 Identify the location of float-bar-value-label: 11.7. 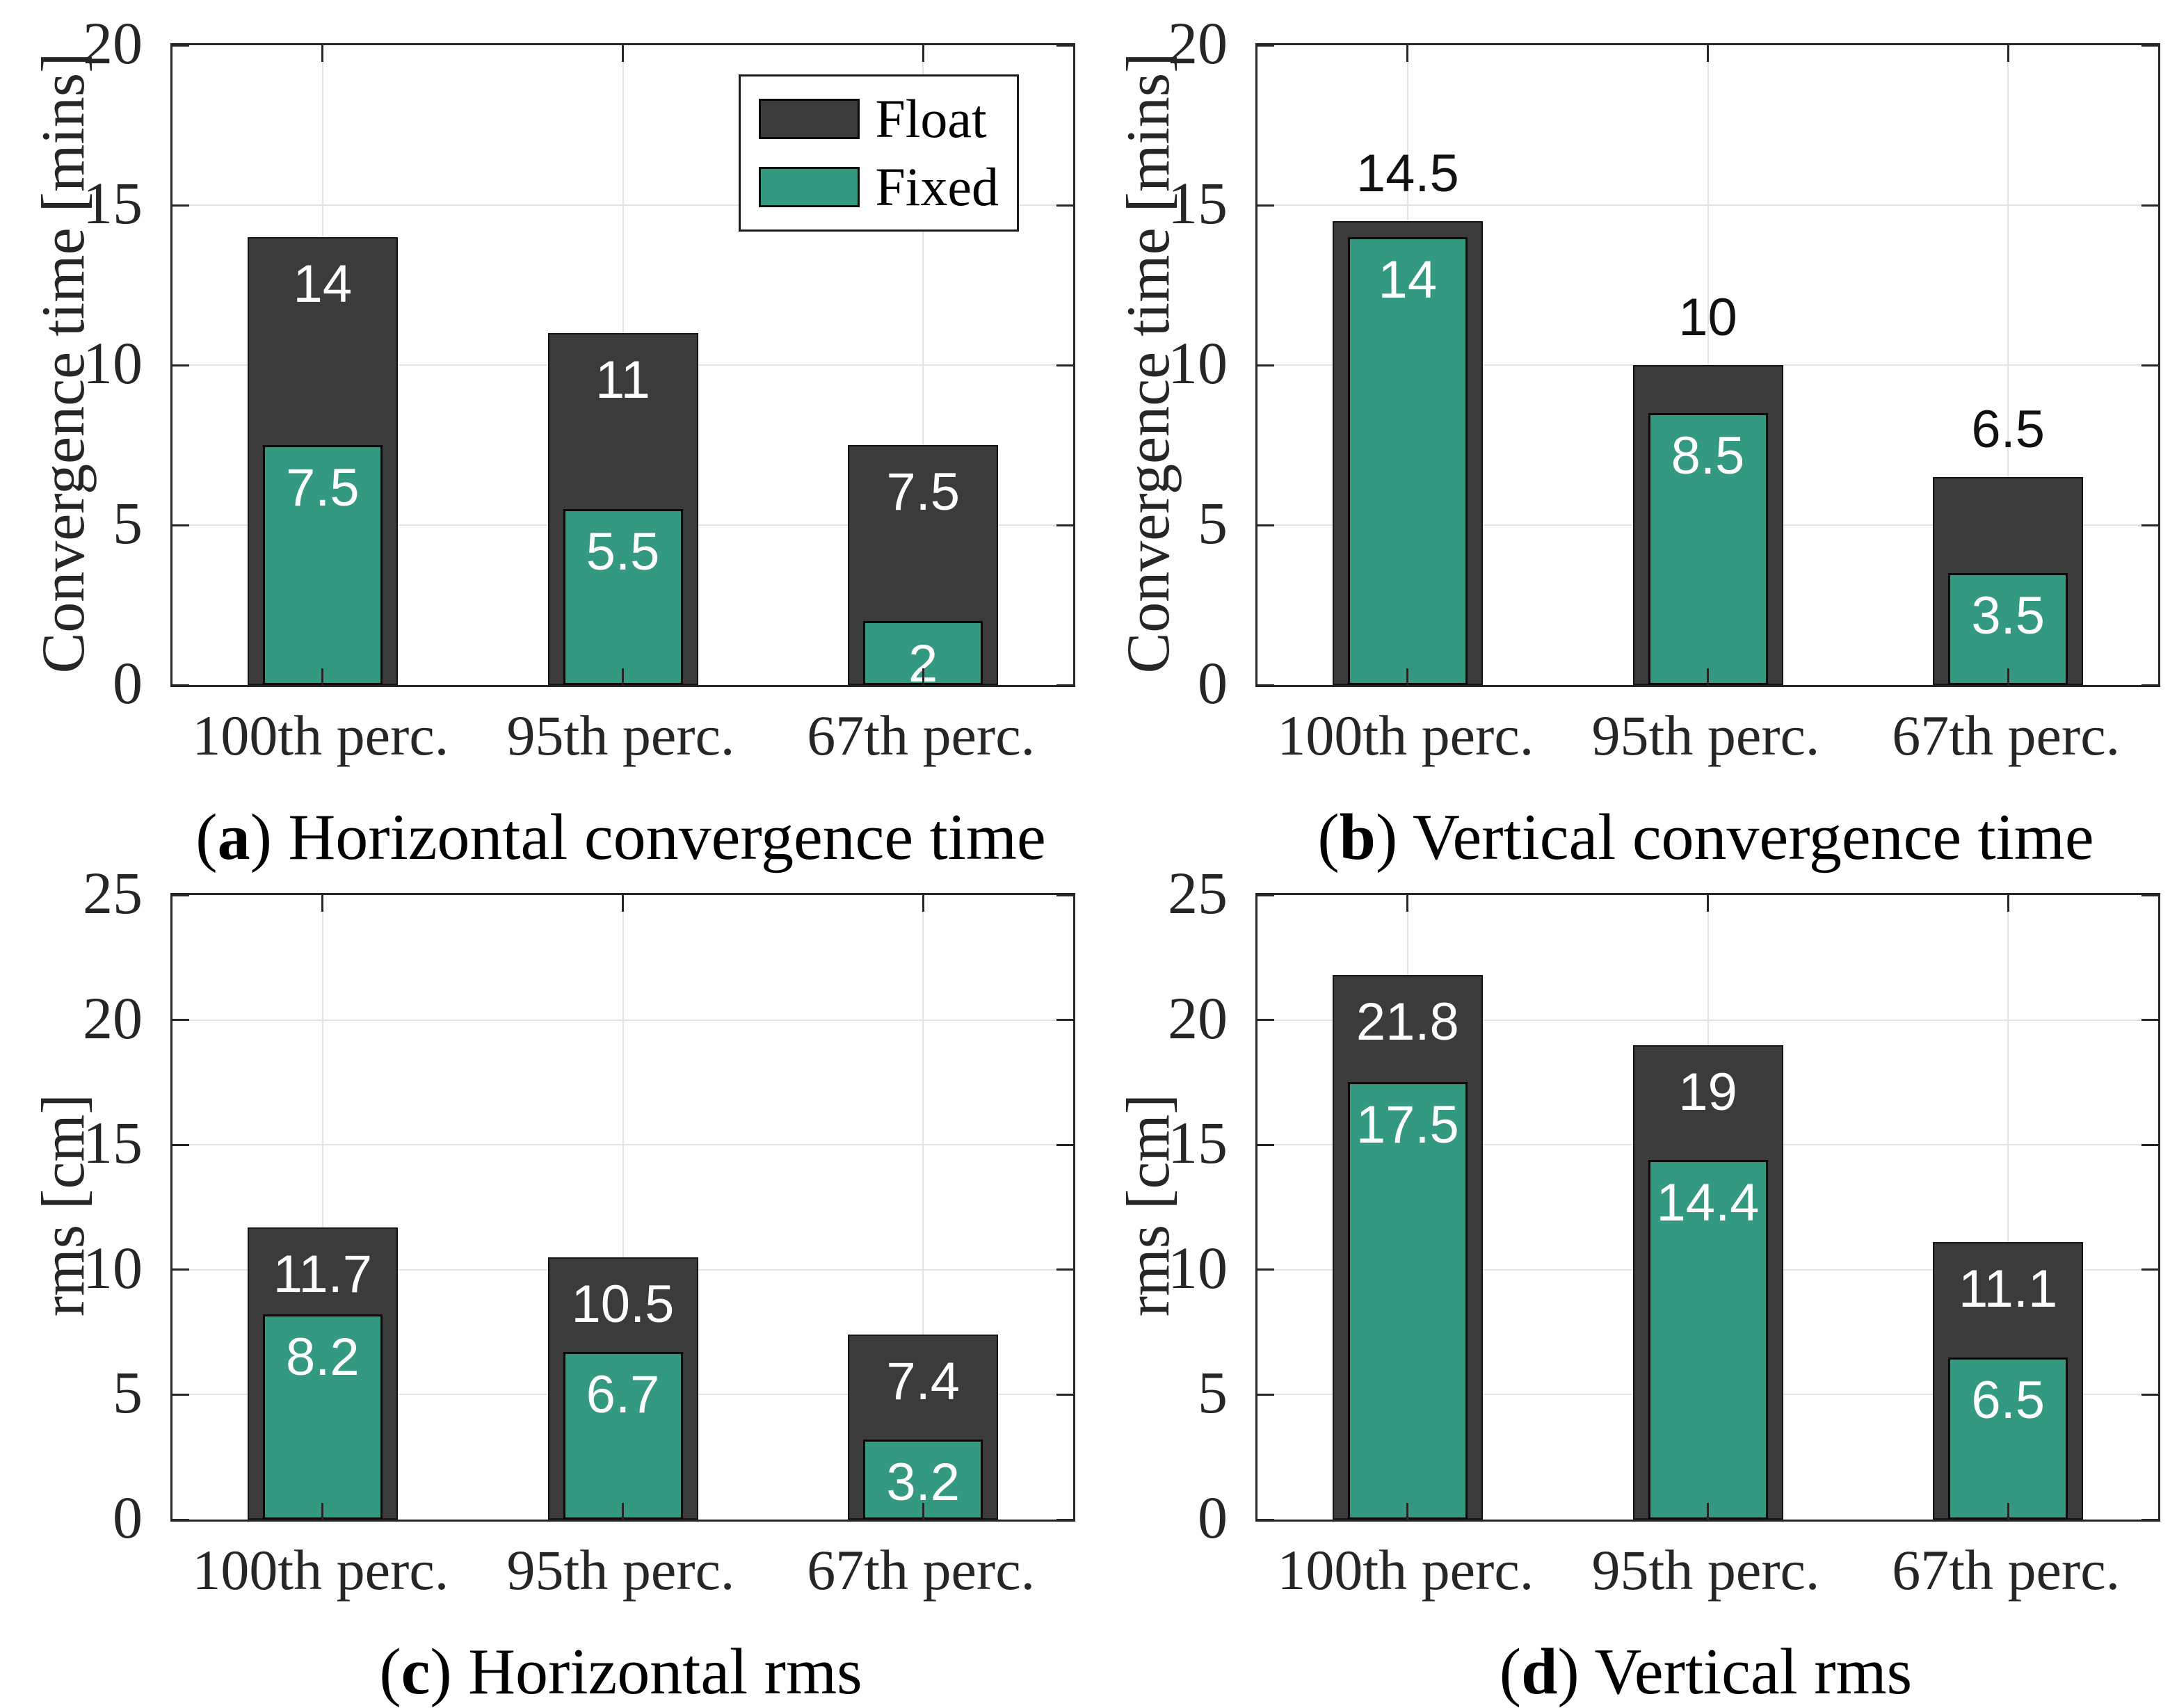
(322, 1274).